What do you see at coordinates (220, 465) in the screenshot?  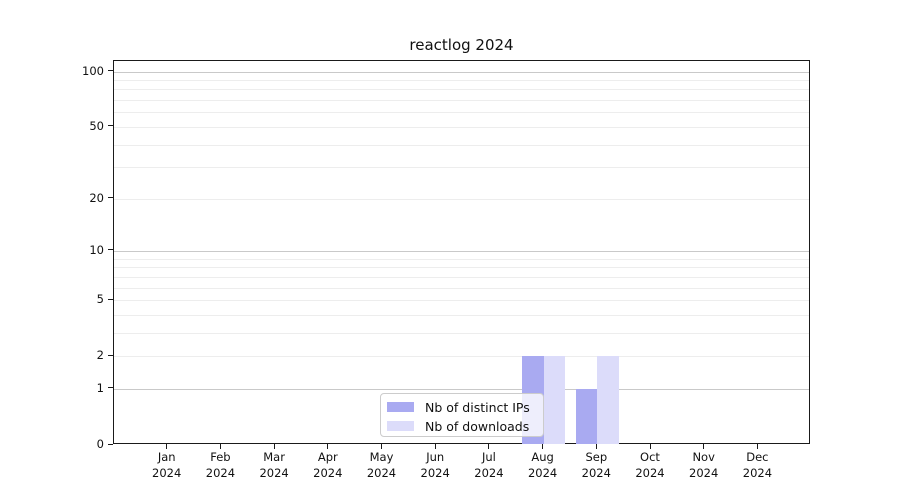 I see `x-tick-label-feb: Feb 2024` at bounding box center [220, 465].